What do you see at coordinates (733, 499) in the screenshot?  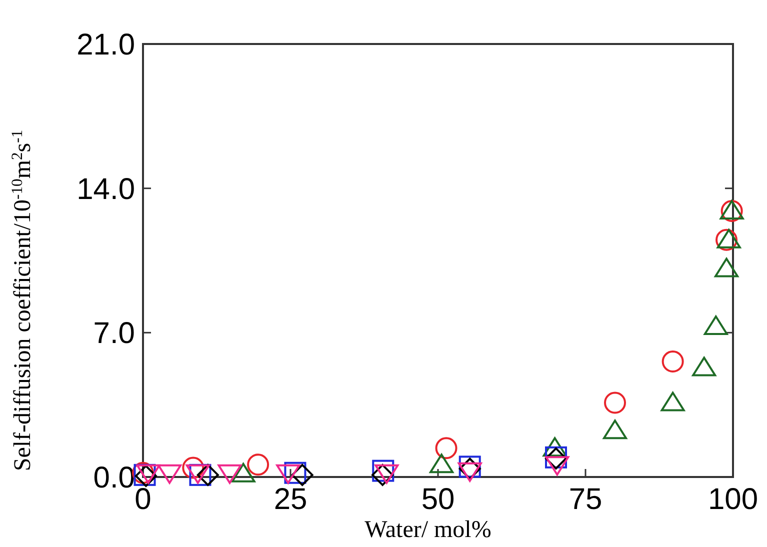 I see `x-tick-label: 100` at bounding box center [733, 499].